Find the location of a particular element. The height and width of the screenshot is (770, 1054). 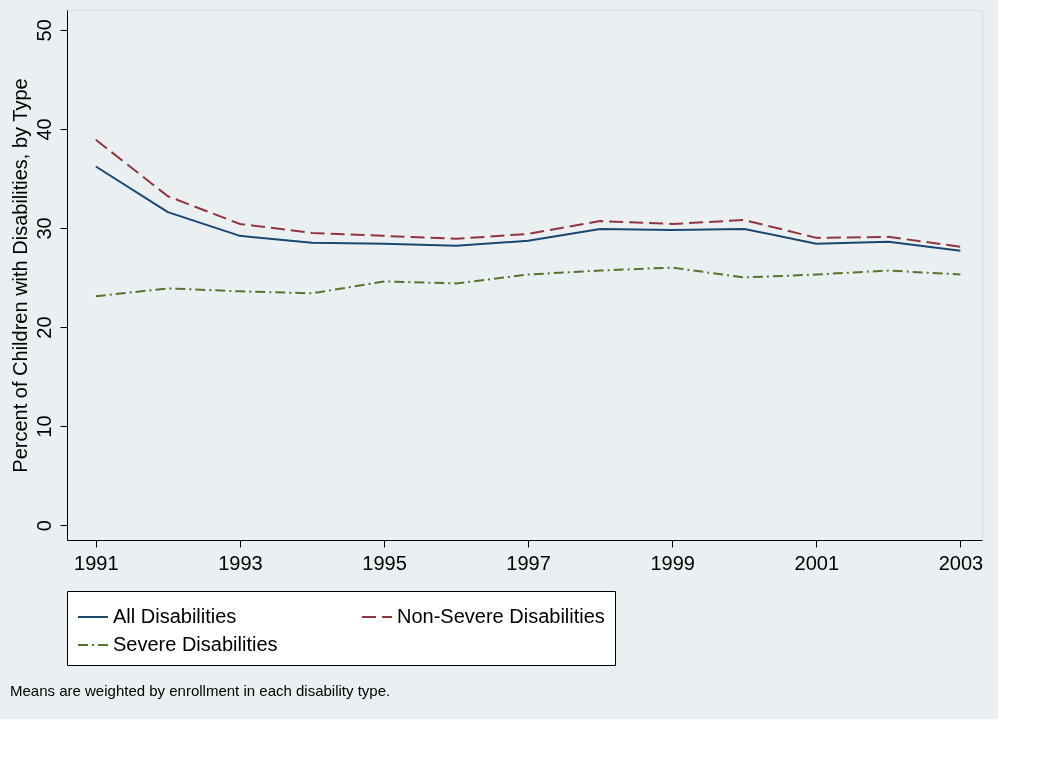

y-tick-label: 40 is located at coordinates (43, 129).